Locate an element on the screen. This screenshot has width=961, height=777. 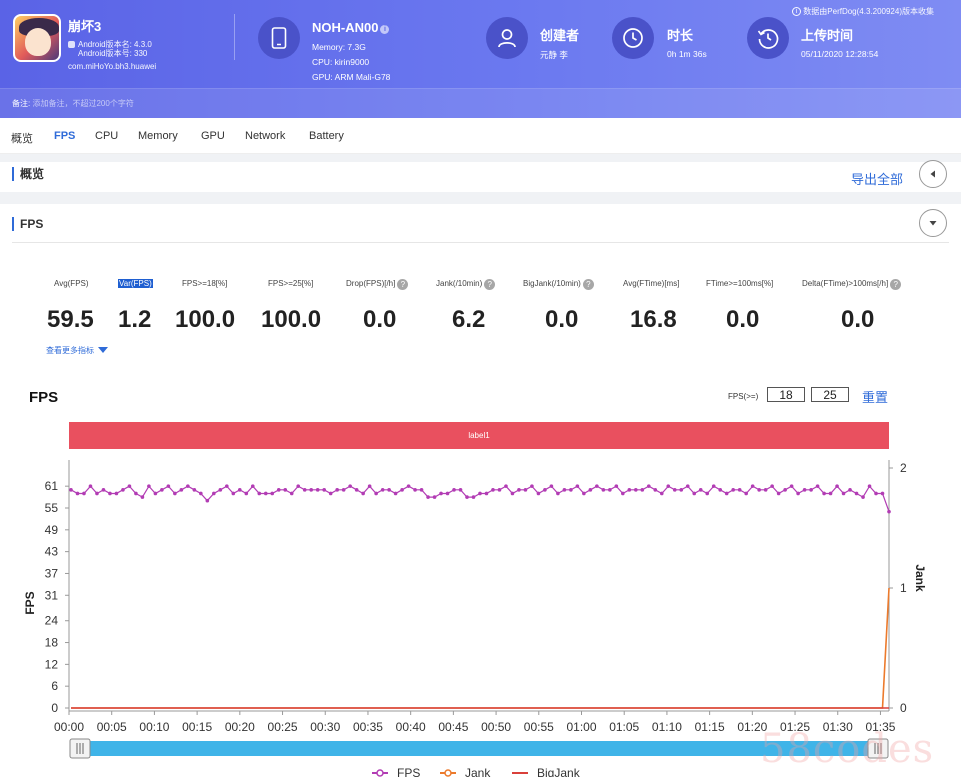
collapse-down-button is located at coordinates (933, 223).